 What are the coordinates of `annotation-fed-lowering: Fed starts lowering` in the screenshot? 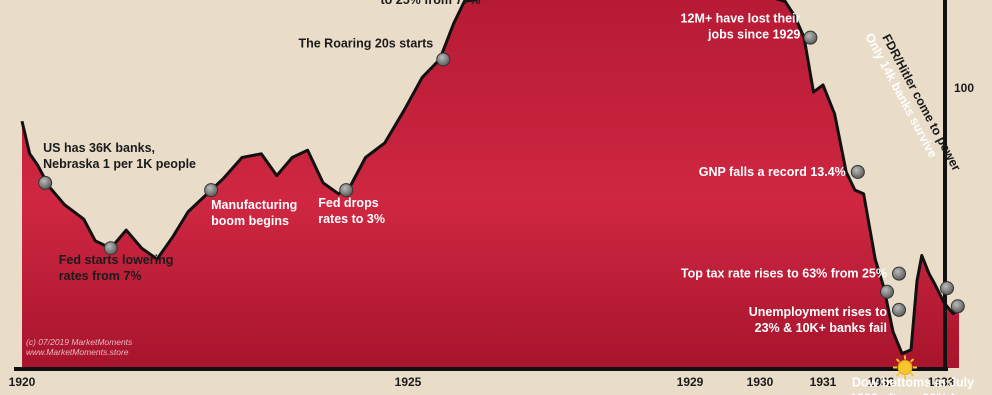 It's located at (116, 260).